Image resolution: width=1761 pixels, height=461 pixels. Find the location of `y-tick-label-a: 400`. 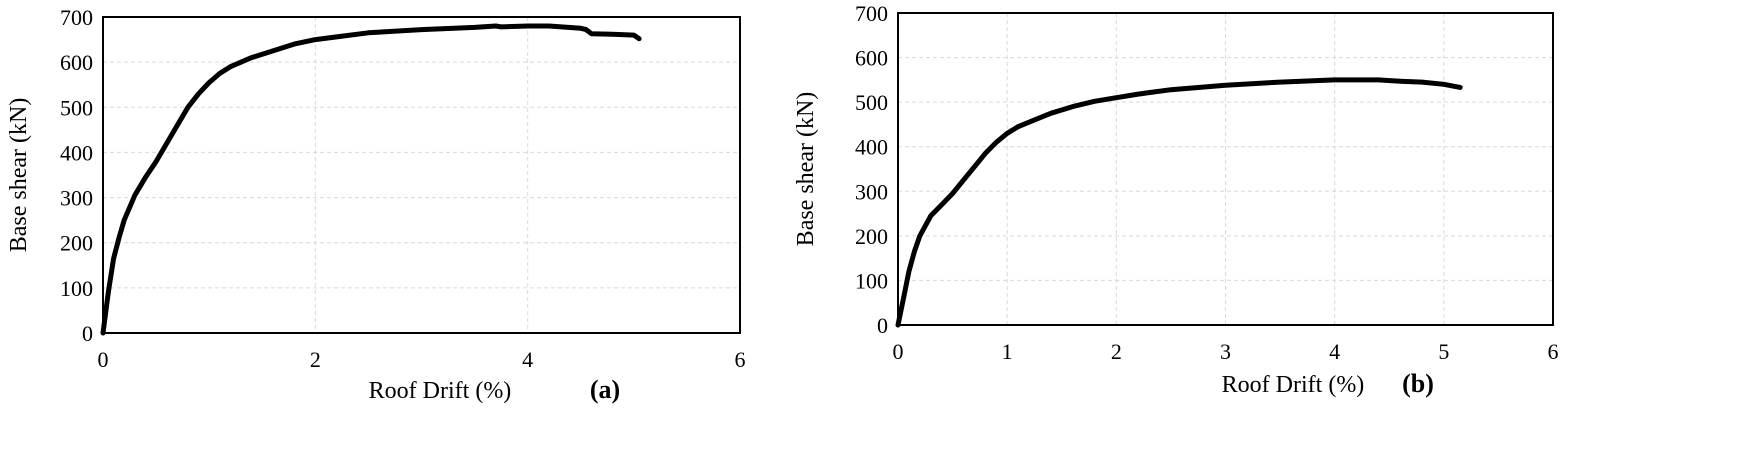

y-tick-label-a: 400 is located at coordinates (76, 152).